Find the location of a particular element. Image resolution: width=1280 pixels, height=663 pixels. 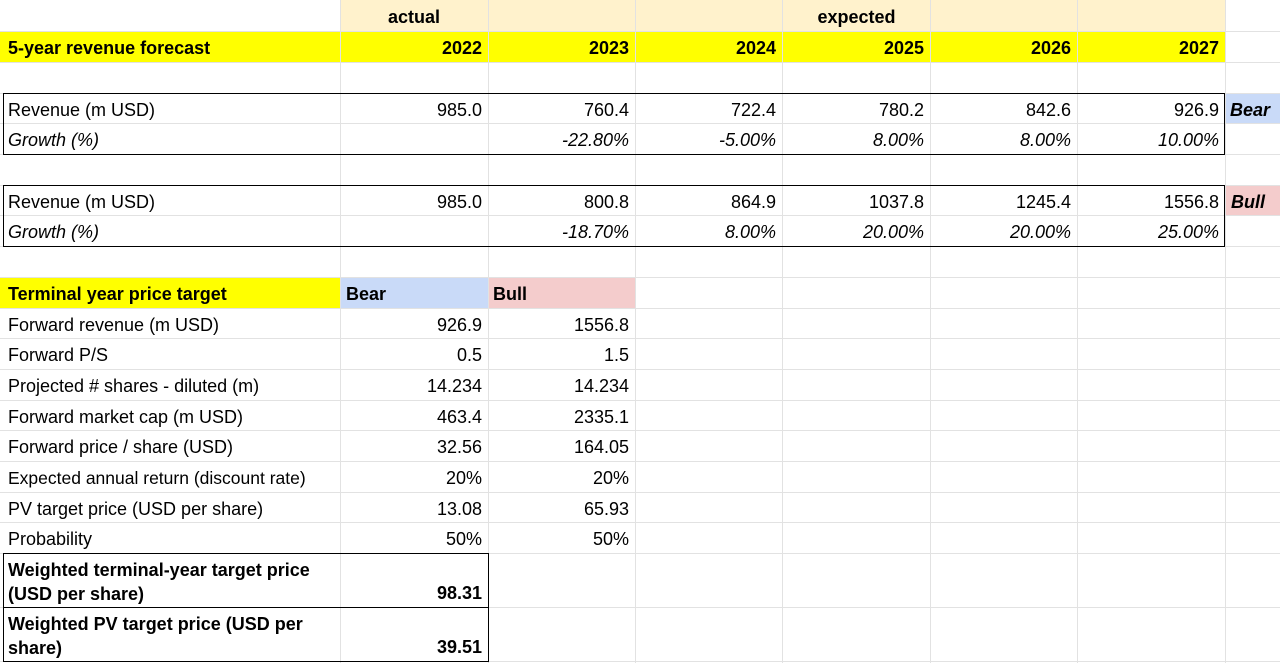

bear-revenue-2022: 985.0 is located at coordinates (459, 110).